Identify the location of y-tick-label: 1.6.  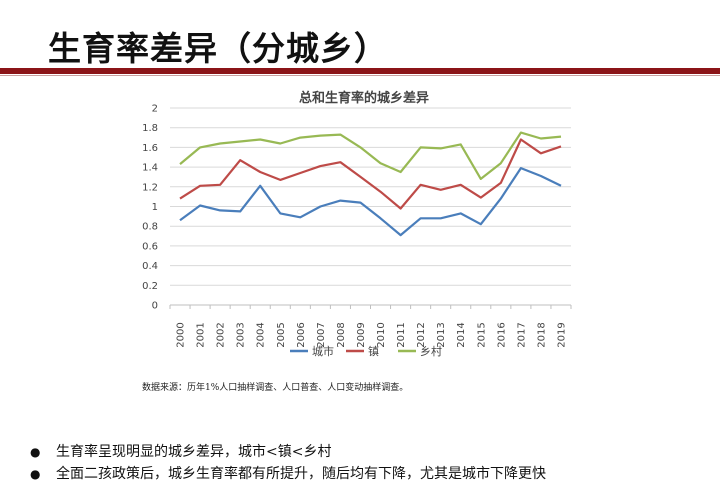
(150, 148).